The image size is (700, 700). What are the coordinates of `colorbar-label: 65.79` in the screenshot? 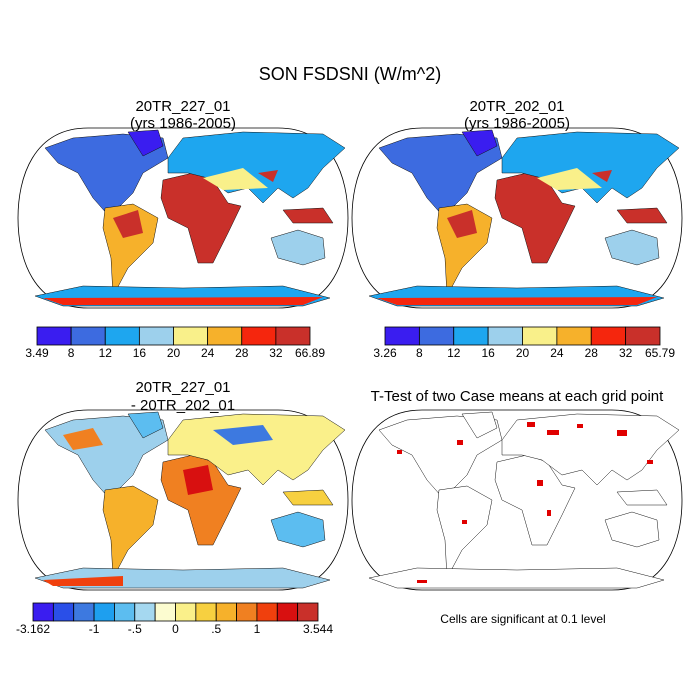 It's located at (660, 353).